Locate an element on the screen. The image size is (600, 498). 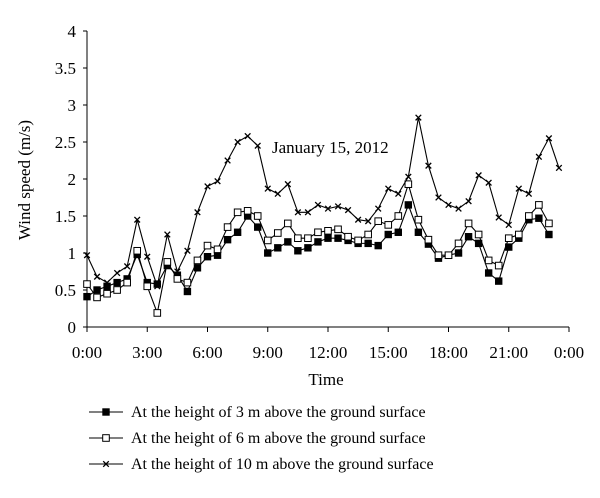
x-axis-title: Time is located at coordinates (325, 379).